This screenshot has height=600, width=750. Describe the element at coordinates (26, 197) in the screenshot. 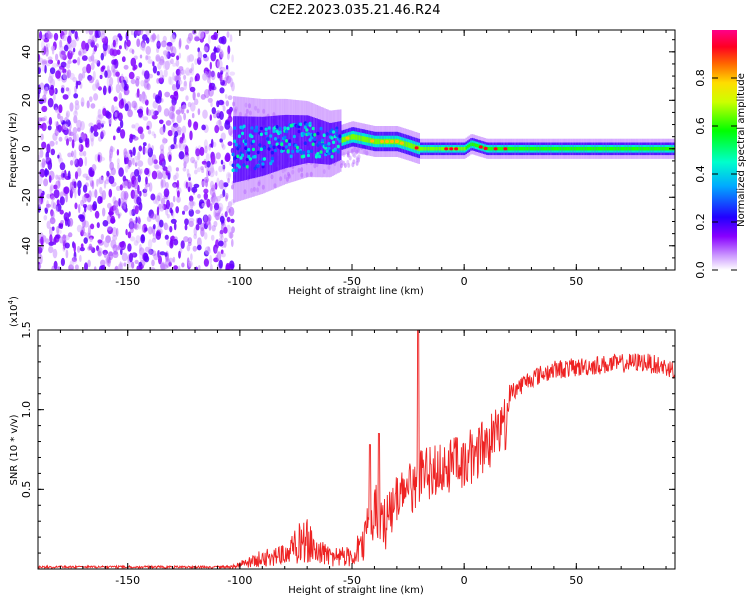

I see `y-tick-label: -20` at that location.